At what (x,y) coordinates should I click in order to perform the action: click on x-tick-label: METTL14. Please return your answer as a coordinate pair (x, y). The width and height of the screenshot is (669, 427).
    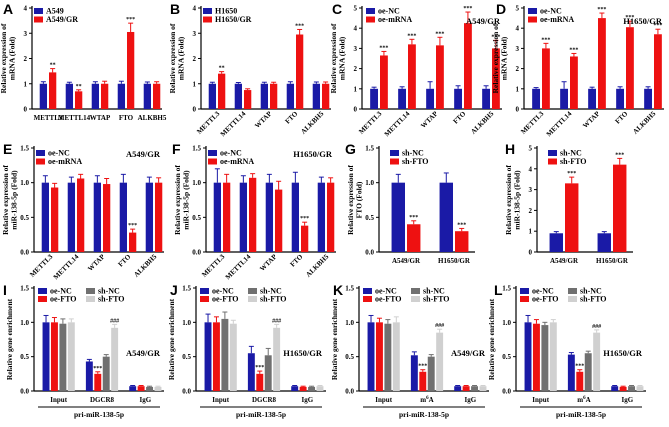
    Looking at the image, I should click on (238, 266).